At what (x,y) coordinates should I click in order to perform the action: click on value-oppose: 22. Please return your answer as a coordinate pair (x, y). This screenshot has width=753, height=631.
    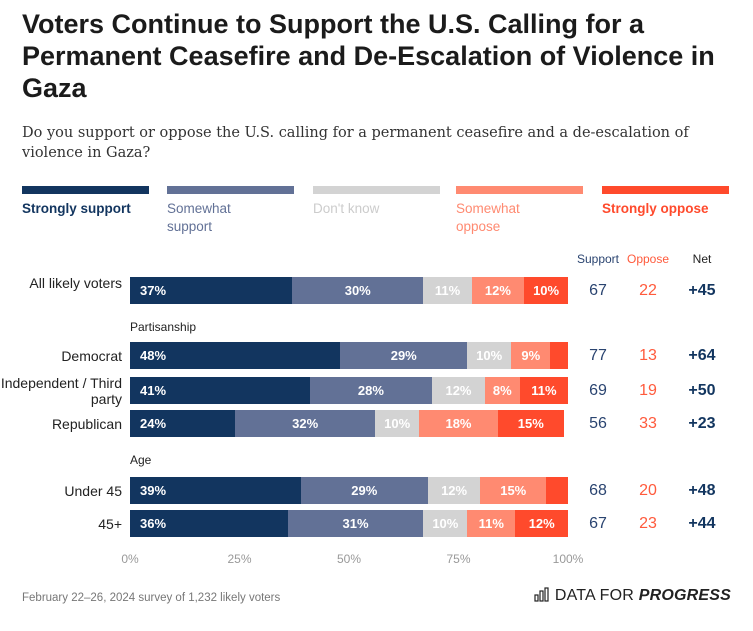
    Looking at the image, I should click on (648, 290).